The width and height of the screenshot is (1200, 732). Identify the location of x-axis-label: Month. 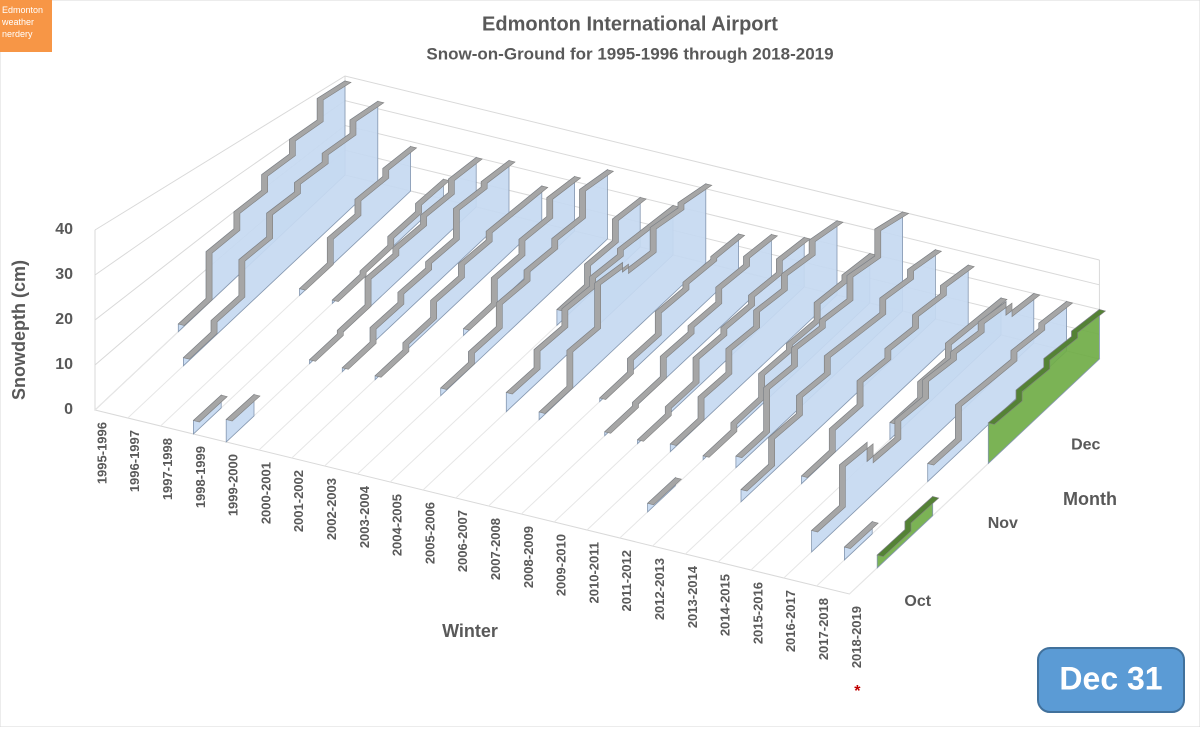
(1090, 499).